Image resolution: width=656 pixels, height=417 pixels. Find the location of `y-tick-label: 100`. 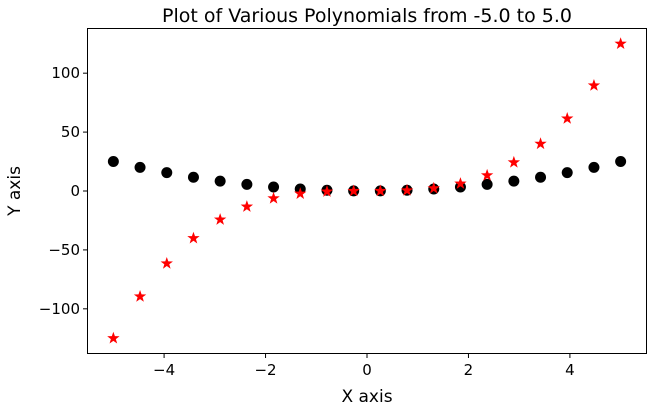

y-tick-label: 100 is located at coordinates (65, 73).